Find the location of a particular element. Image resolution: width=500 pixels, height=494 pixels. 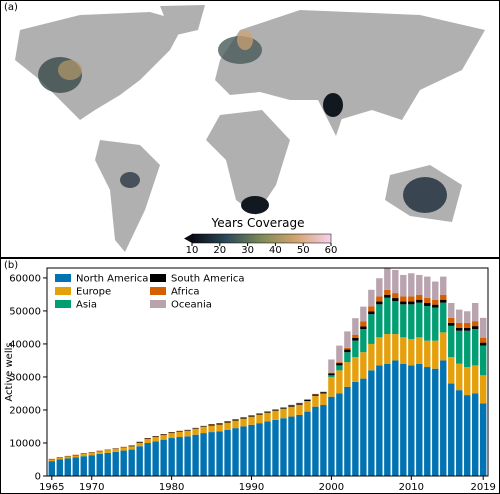

panel-label: (a) is located at coordinates (11, 7).